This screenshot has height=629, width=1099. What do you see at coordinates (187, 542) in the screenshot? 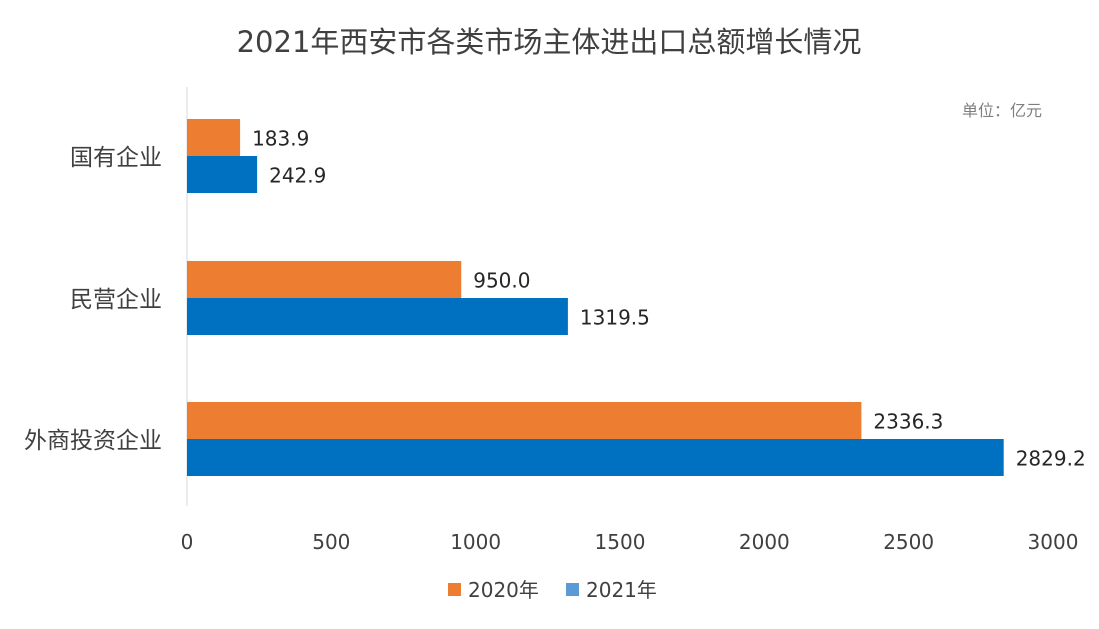
I see `x-tick-label: 0` at bounding box center [187, 542].